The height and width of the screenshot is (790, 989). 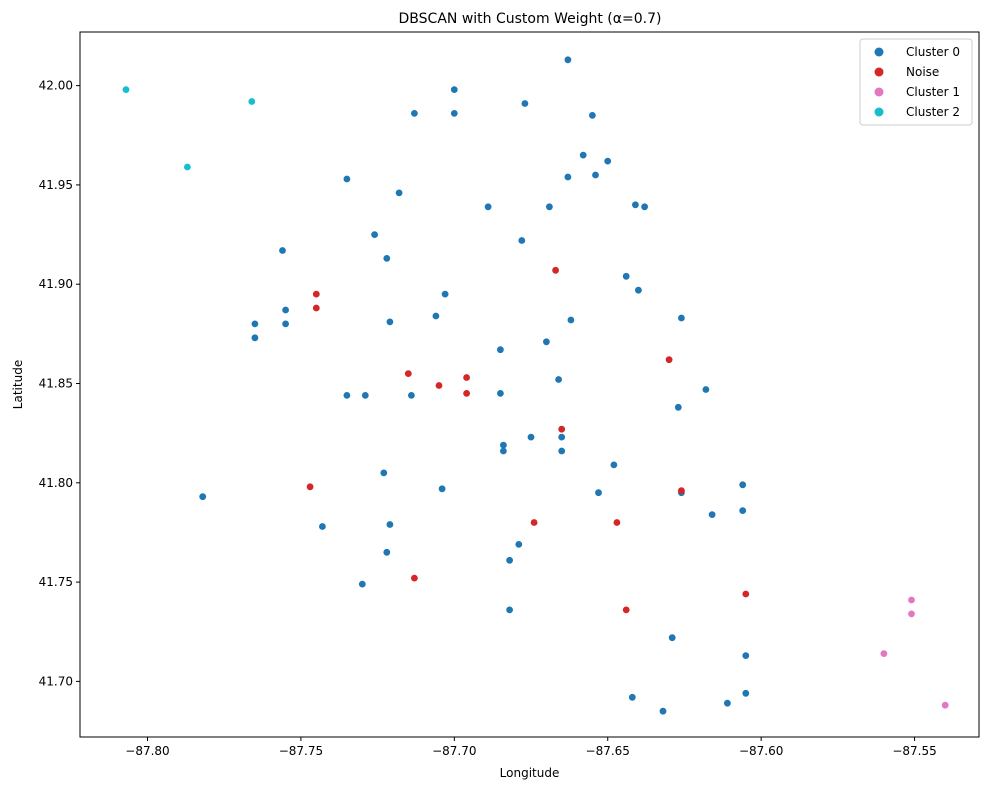 What do you see at coordinates (530, 773) in the screenshot?
I see `x-axis-label: Longitude` at bounding box center [530, 773].